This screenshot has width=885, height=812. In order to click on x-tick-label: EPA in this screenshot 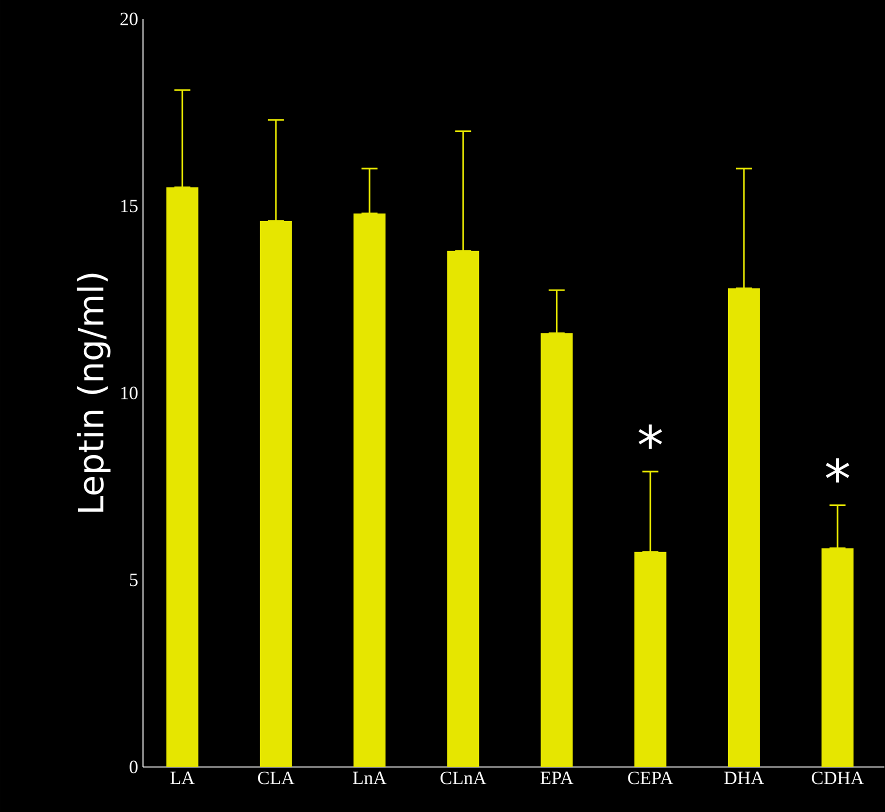, I will do `click(557, 778)`.